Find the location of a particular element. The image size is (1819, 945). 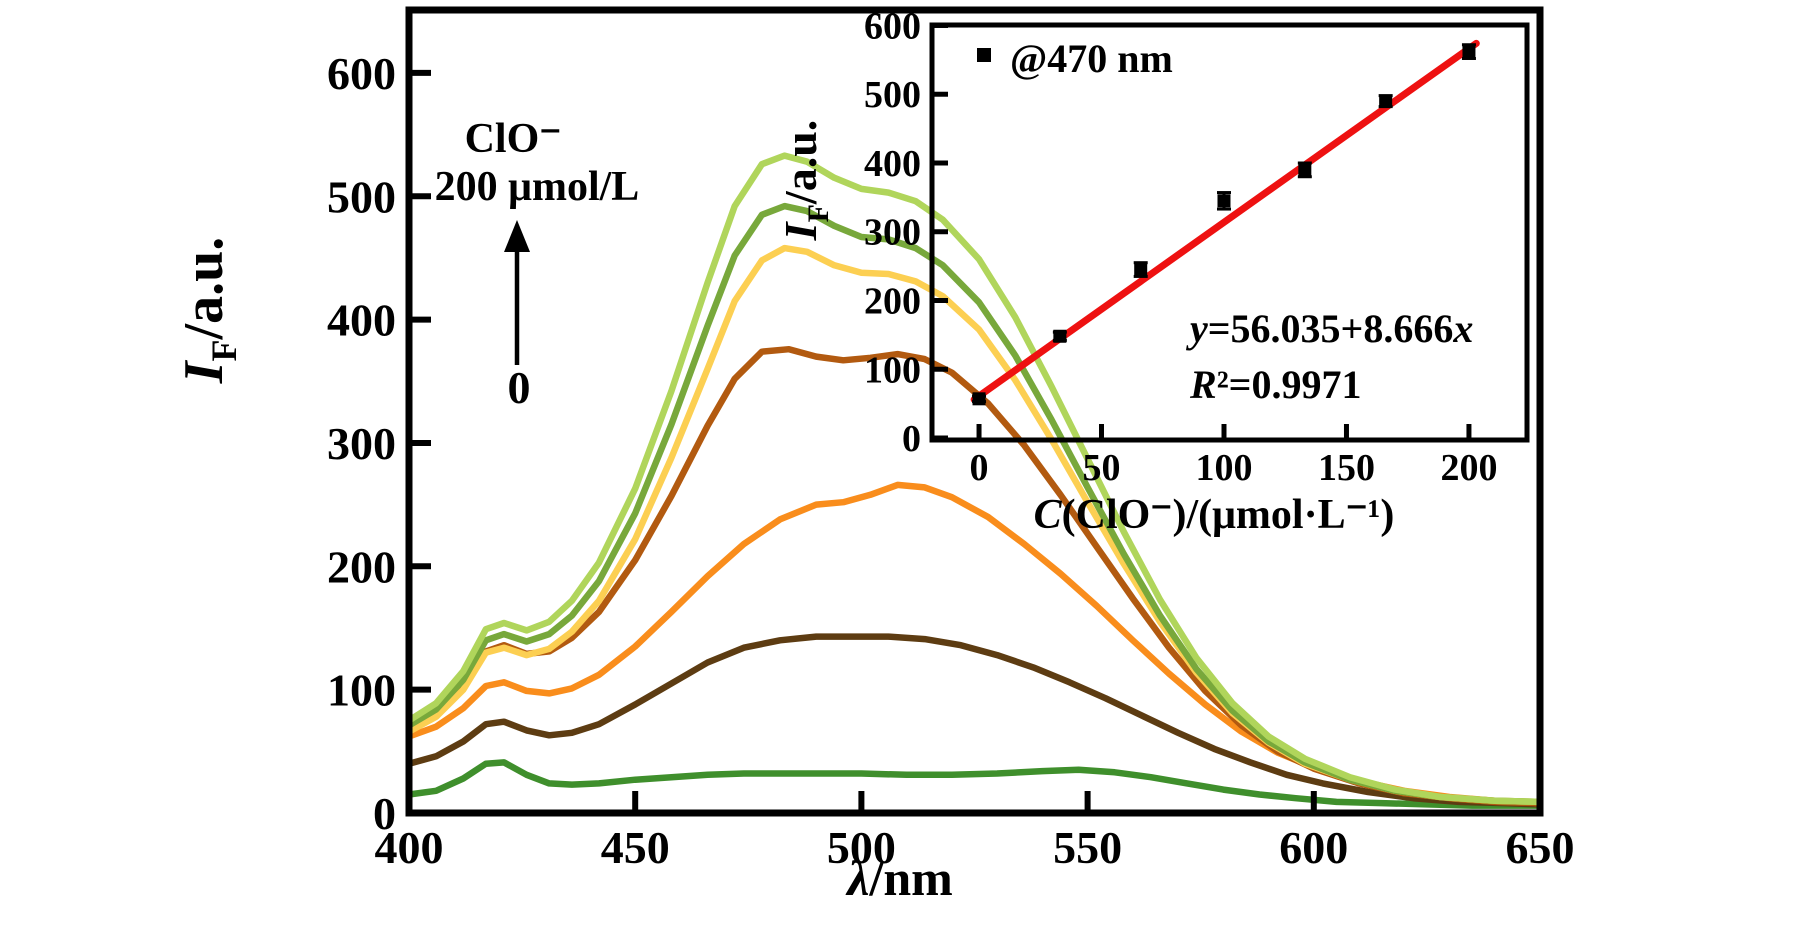

concentration-arrow-head-icon is located at coordinates (517, 236).